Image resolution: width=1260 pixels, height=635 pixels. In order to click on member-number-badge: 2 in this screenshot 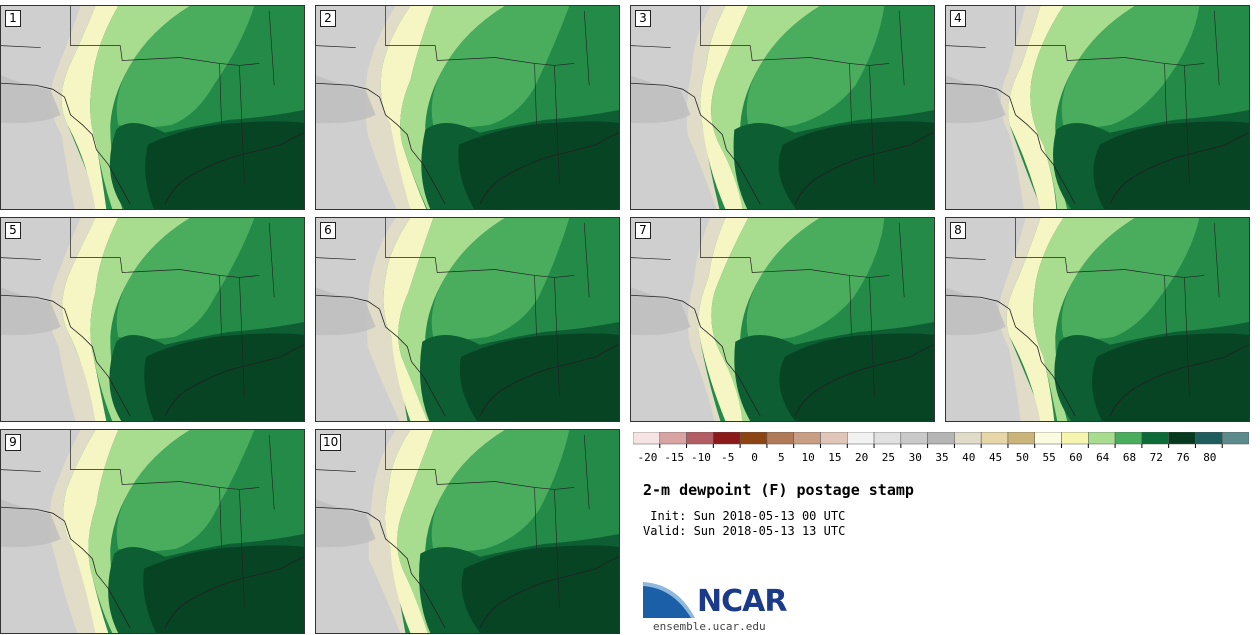, I will do `click(328, 18)`.